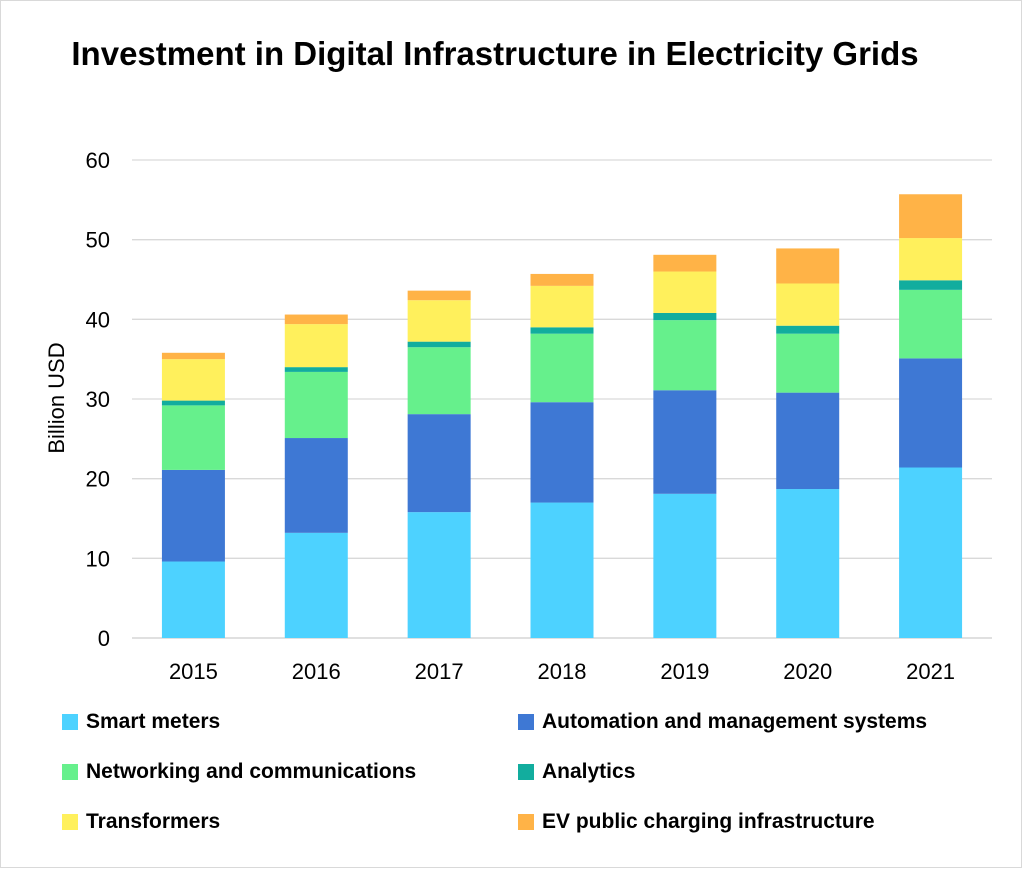  I want to click on bar-segment-smart-meters-2018, so click(562, 570).